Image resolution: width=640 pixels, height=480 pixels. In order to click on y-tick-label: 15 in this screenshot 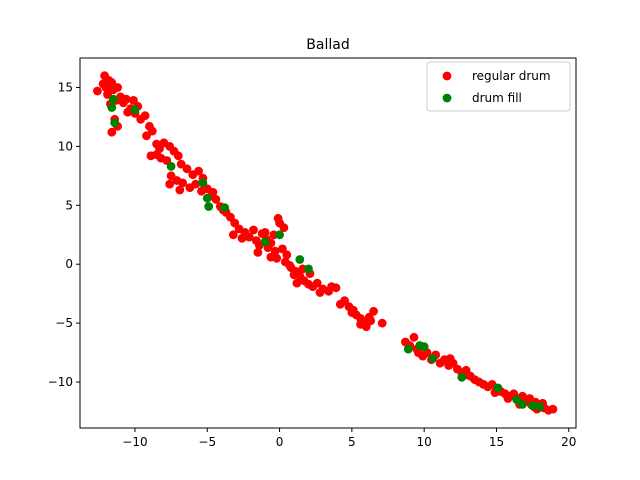, I will do `click(65, 87)`.